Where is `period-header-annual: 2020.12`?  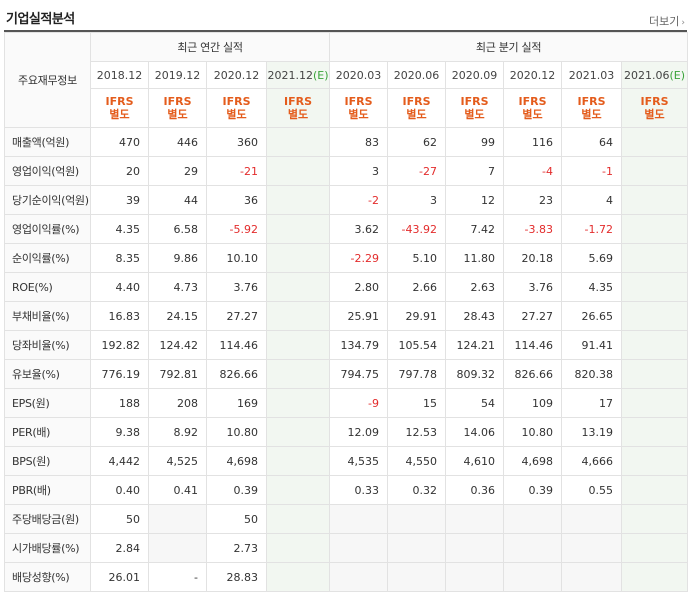 period-header-annual: 2020.12 is located at coordinates (236, 75).